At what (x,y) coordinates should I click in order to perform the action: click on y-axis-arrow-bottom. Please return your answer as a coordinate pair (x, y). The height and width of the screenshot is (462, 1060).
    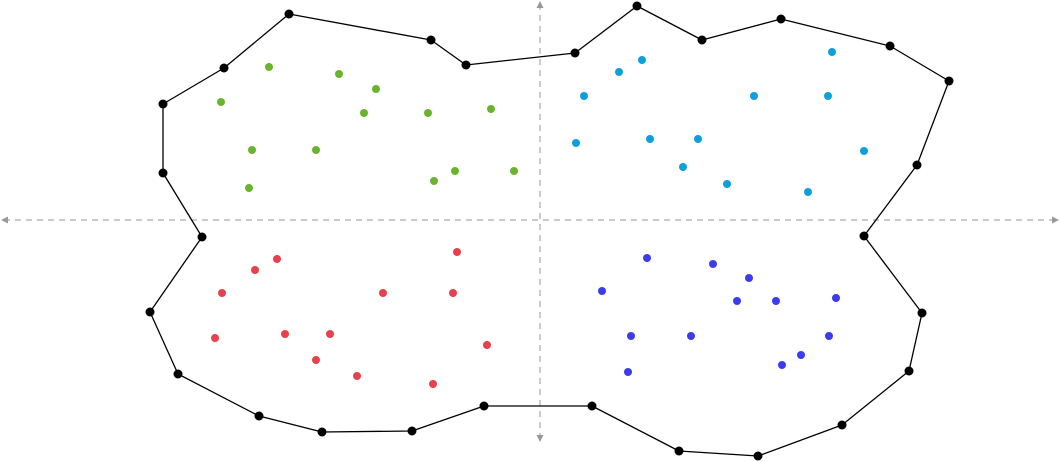
    Looking at the image, I should click on (540, 438).